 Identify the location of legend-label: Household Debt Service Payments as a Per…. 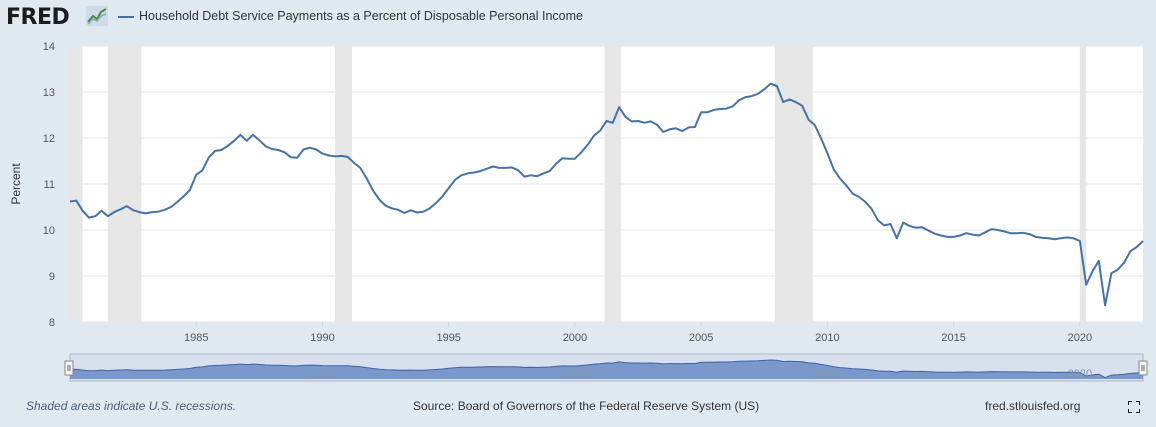
(361, 16).